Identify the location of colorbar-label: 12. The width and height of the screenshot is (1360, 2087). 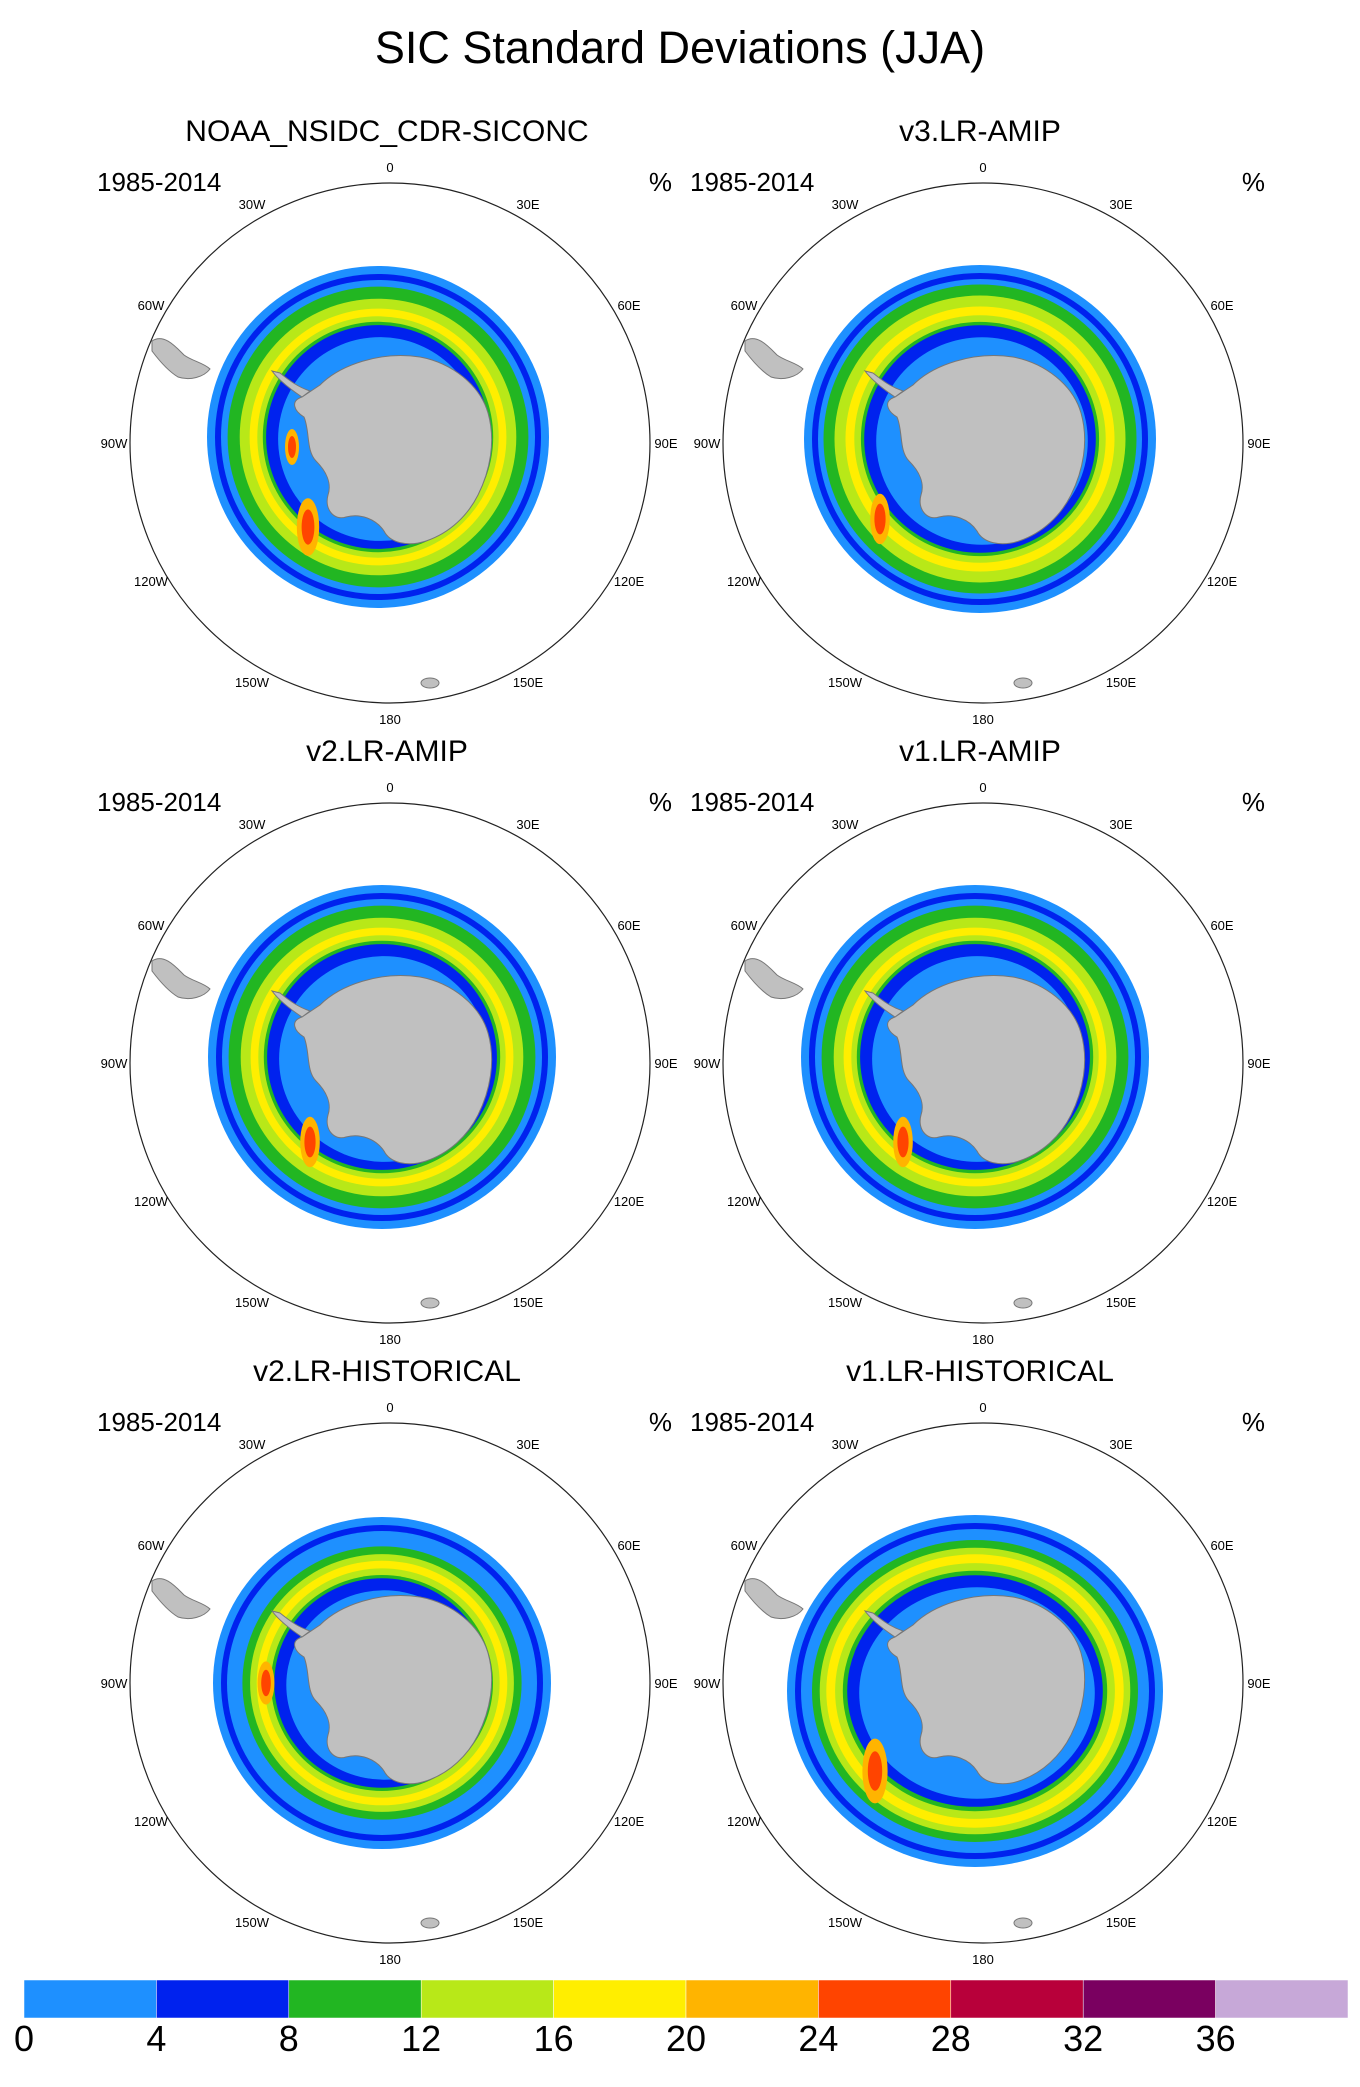
(421, 2038).